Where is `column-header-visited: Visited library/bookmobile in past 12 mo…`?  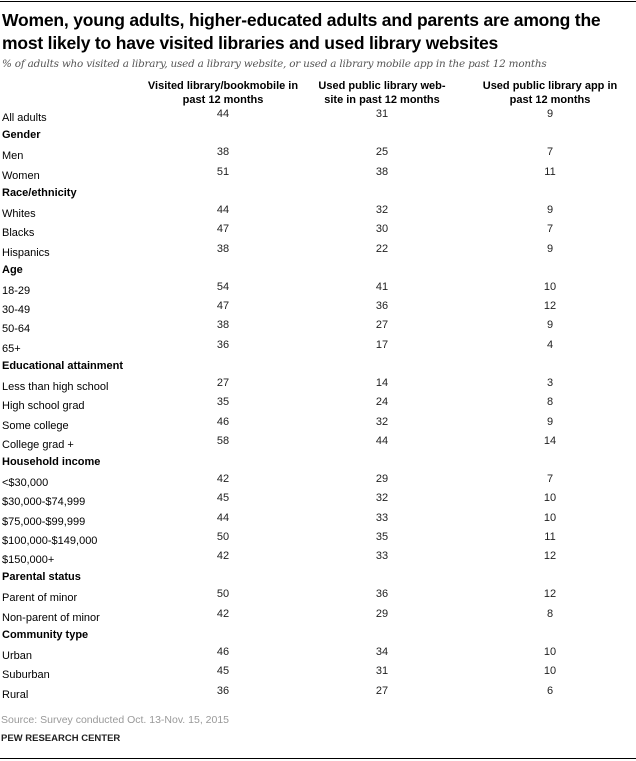
column-header-visited: Visited library/bookmobile in past 12 mo… is located at coordinates (223, 93).